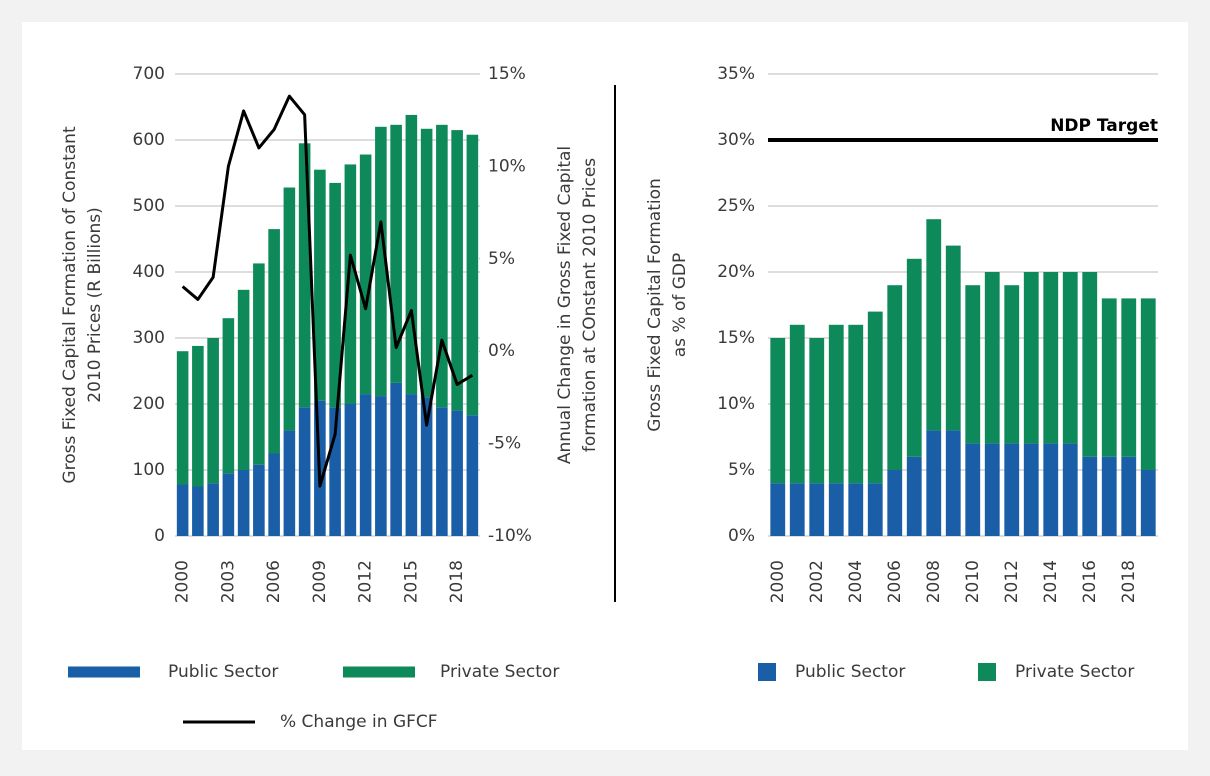 This screenshot has height=776, width=1210. Describe the element at coordinates (736, 74) in the screenshot. I see `y-tick-label: 35%` at that location.